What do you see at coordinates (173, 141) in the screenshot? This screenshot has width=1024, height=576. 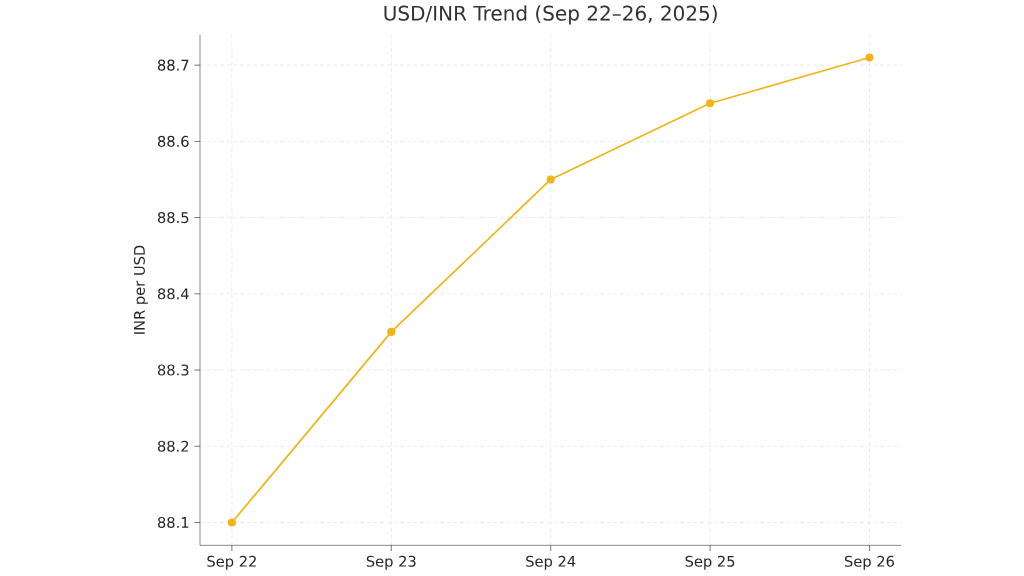 I see `y-tick-label: 88.6` at bounding box center [173, 141].